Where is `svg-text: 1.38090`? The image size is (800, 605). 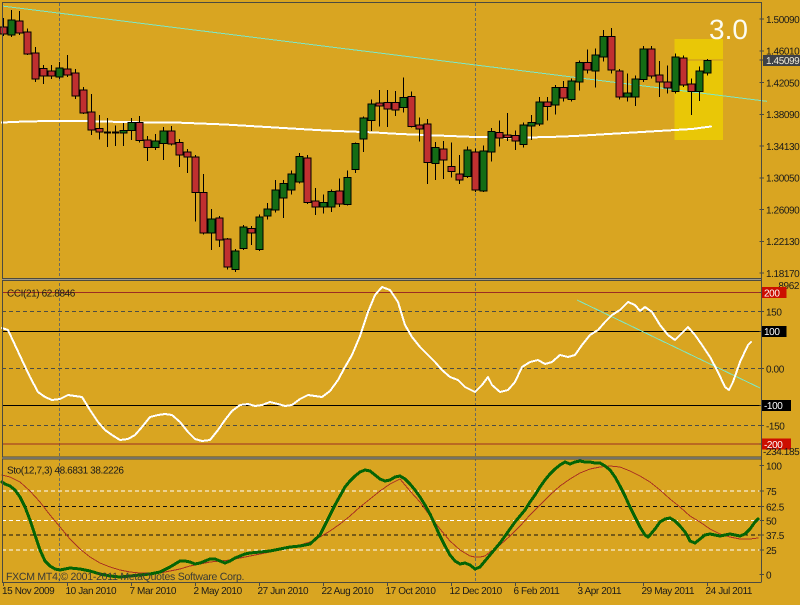
svg-text: 1.38090 is located at coordinates (783, 115).